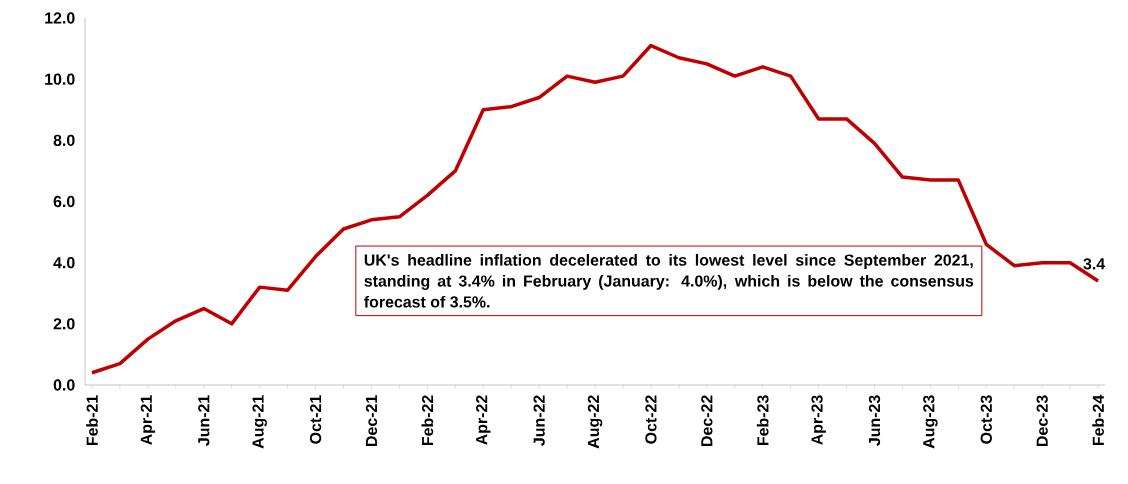 This screenshot has height=484, width=1128. Describe the element at coordinates (64, 201) in the screenshot. I see `y-tick-label: 6.0` at that location.